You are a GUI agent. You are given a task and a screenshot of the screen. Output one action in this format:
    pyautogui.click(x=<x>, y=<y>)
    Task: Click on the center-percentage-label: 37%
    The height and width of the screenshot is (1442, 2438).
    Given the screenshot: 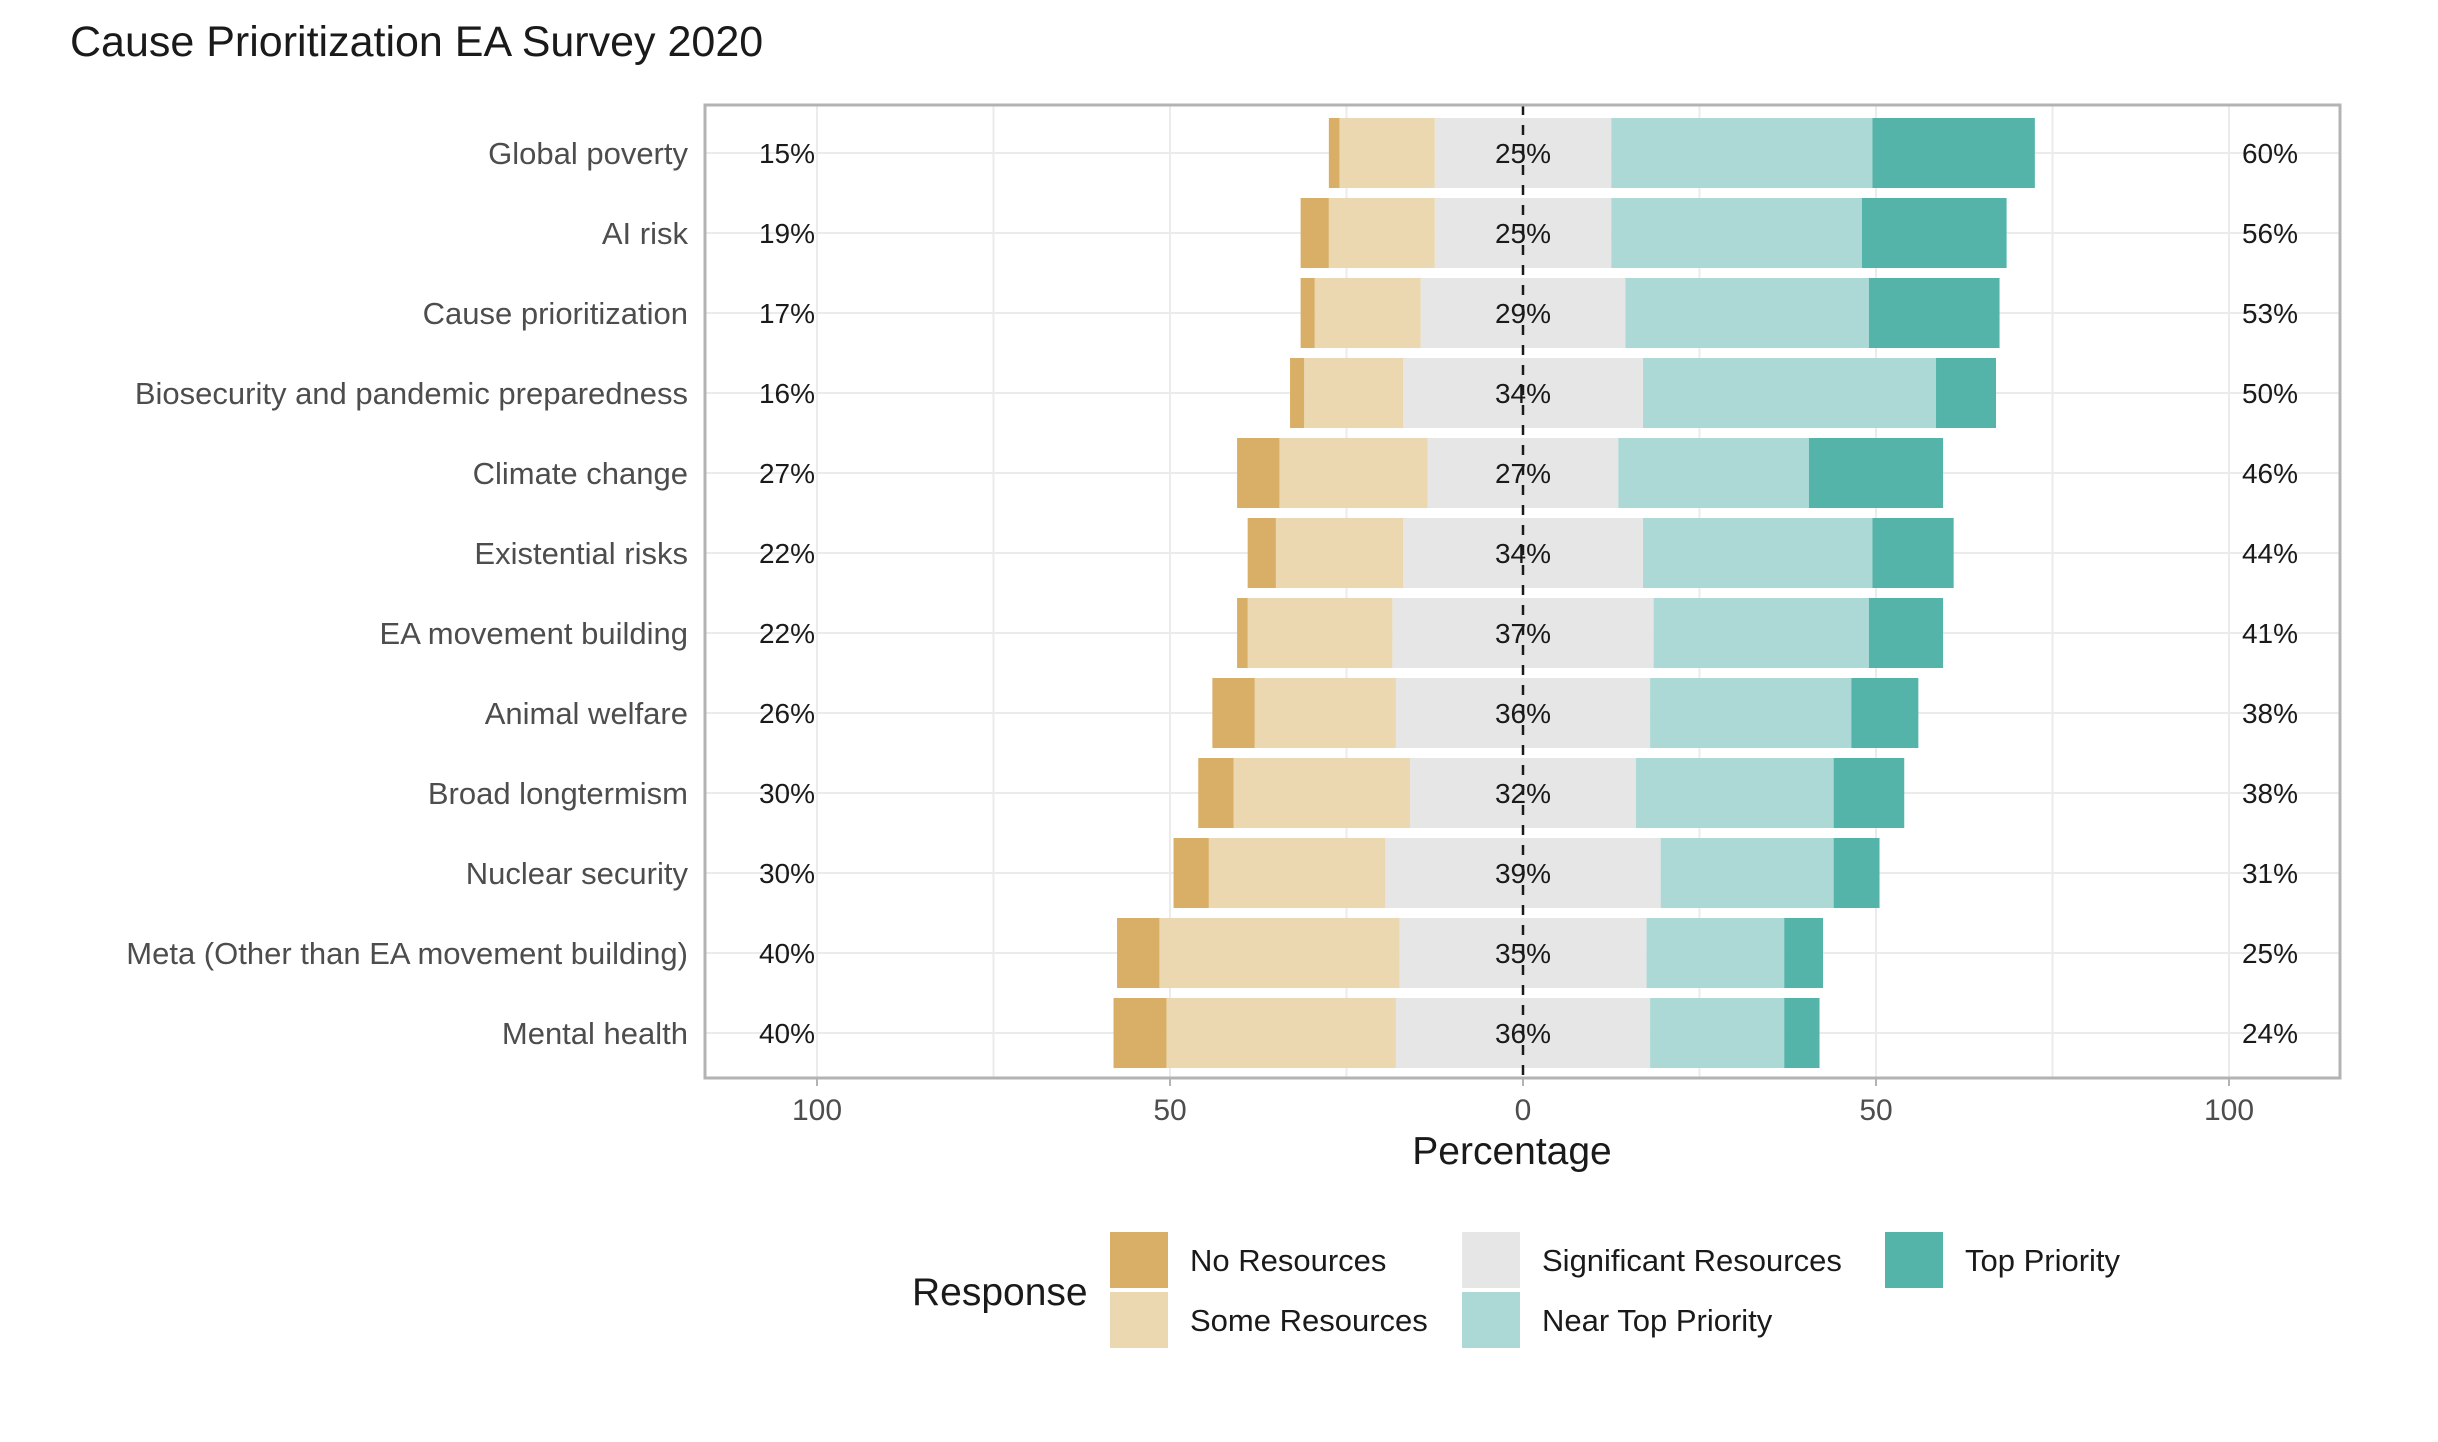 What is the action you would take?
    pyautogui.click(x=1523, y=633)
    